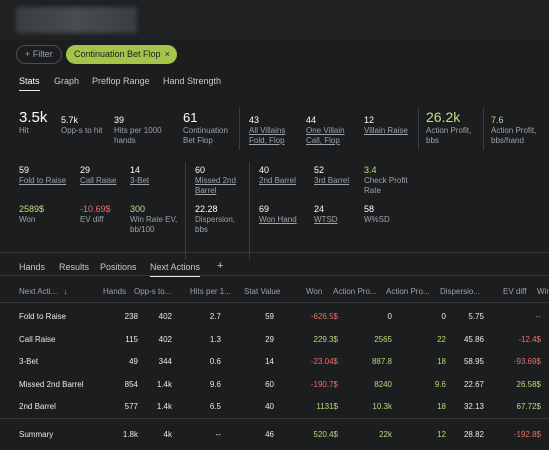 The image size is (549, 450). What do you see at coordinates (33, 122) in the screenshot?
I see `stat-hit: 3.5k Hit` at bounding box center [33, 122].